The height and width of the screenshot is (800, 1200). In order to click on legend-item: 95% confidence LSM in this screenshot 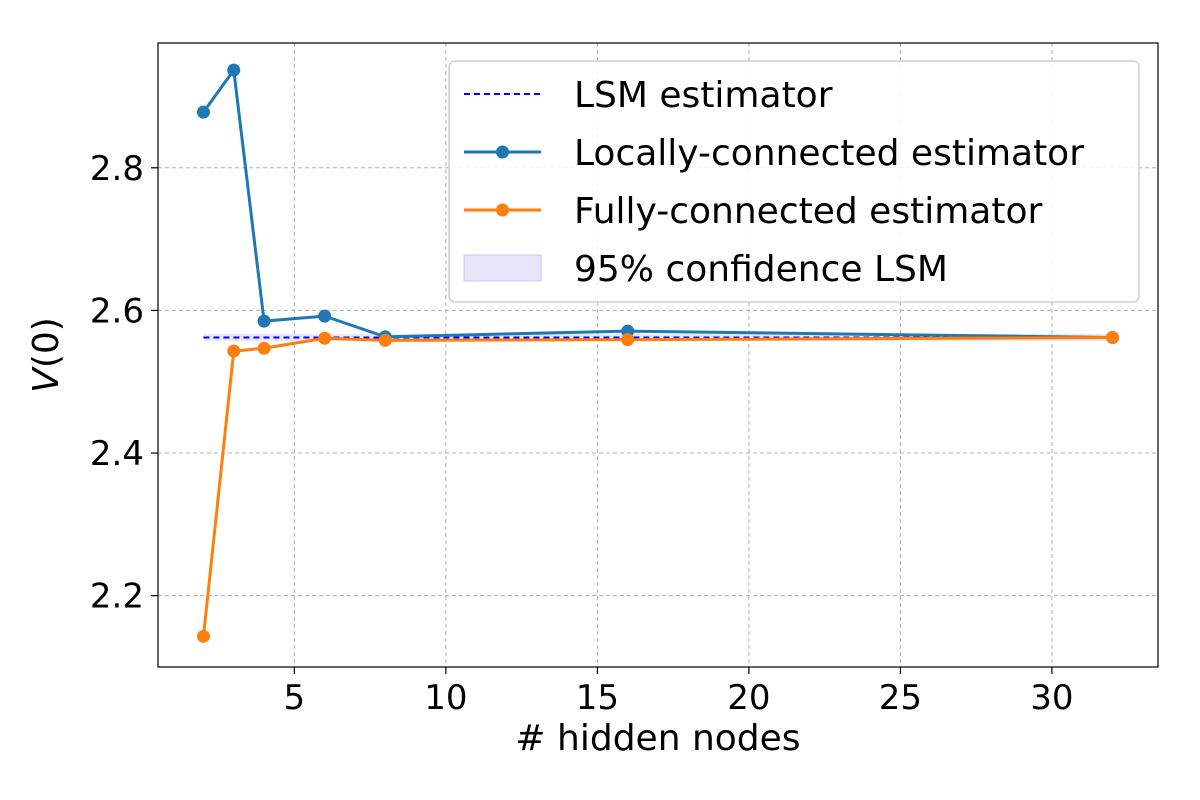, I will do `click(705, 269)`.